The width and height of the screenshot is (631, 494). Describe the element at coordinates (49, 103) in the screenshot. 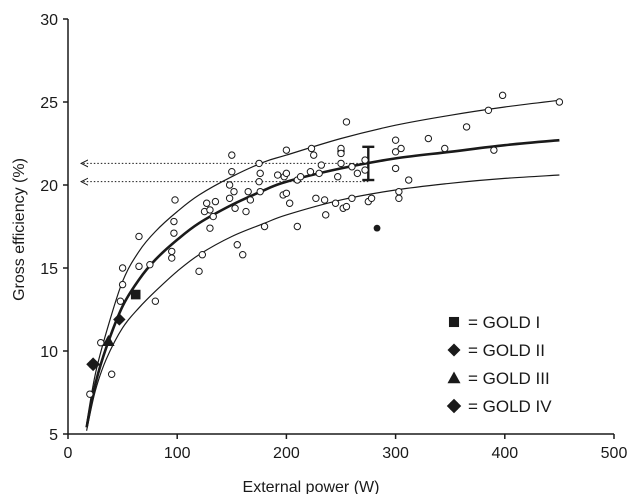

I see `y-tick-label: 25` at that location.